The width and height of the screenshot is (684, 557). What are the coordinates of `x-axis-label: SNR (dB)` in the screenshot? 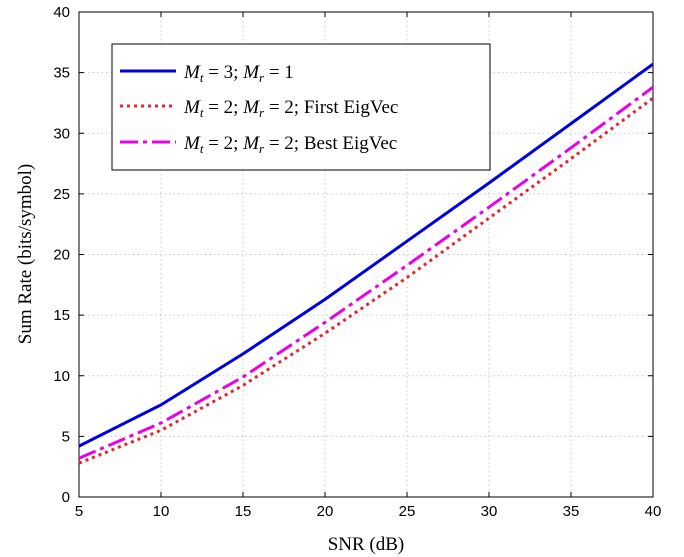 It's located at (366, 544).